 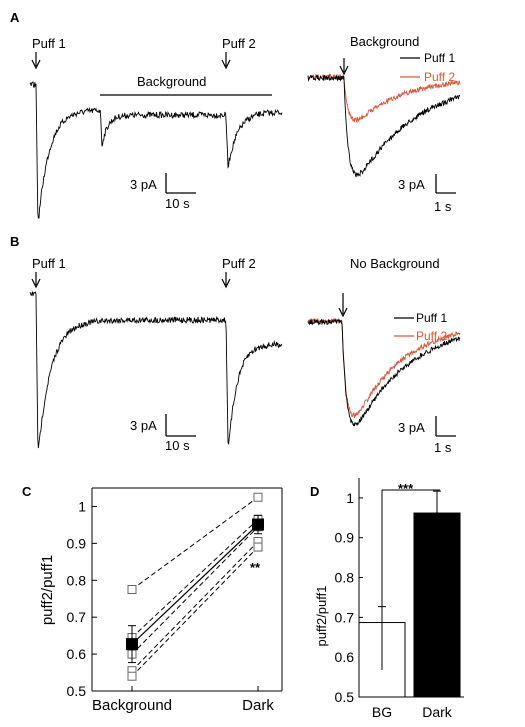 I want to click on panel-d-ytick-label: 1, so click(x=350, y=498).